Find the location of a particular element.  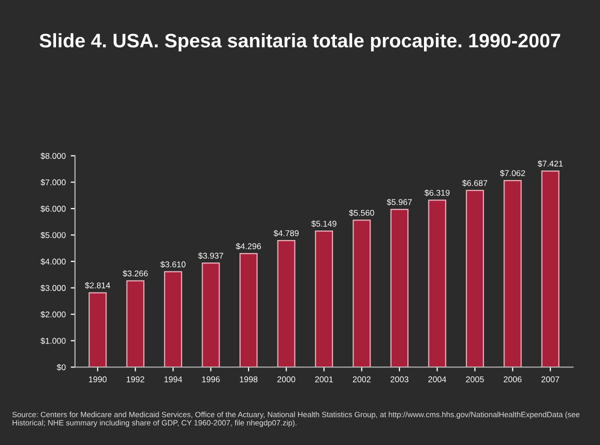

data-label: $5.149 is located at coordinates (323, 224).